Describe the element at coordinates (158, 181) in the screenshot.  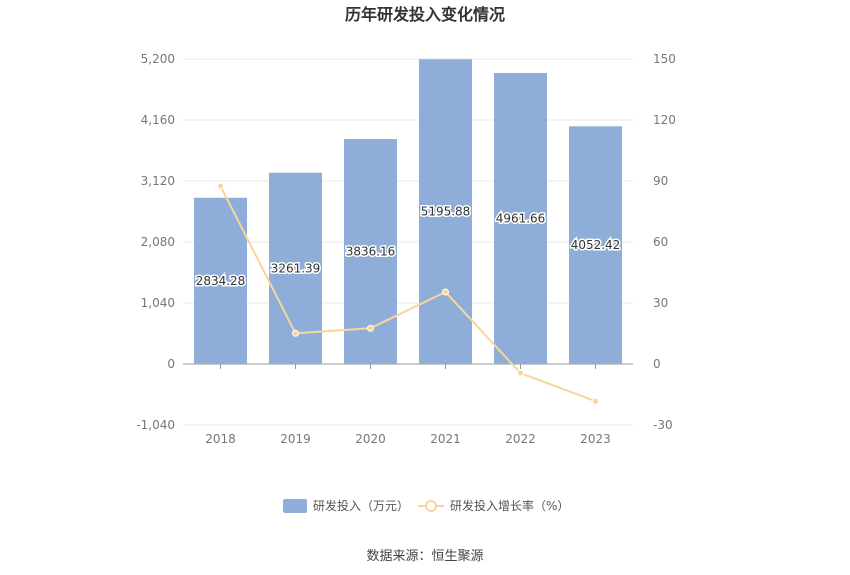
I see `left-tick-label: 3,120` at that location.